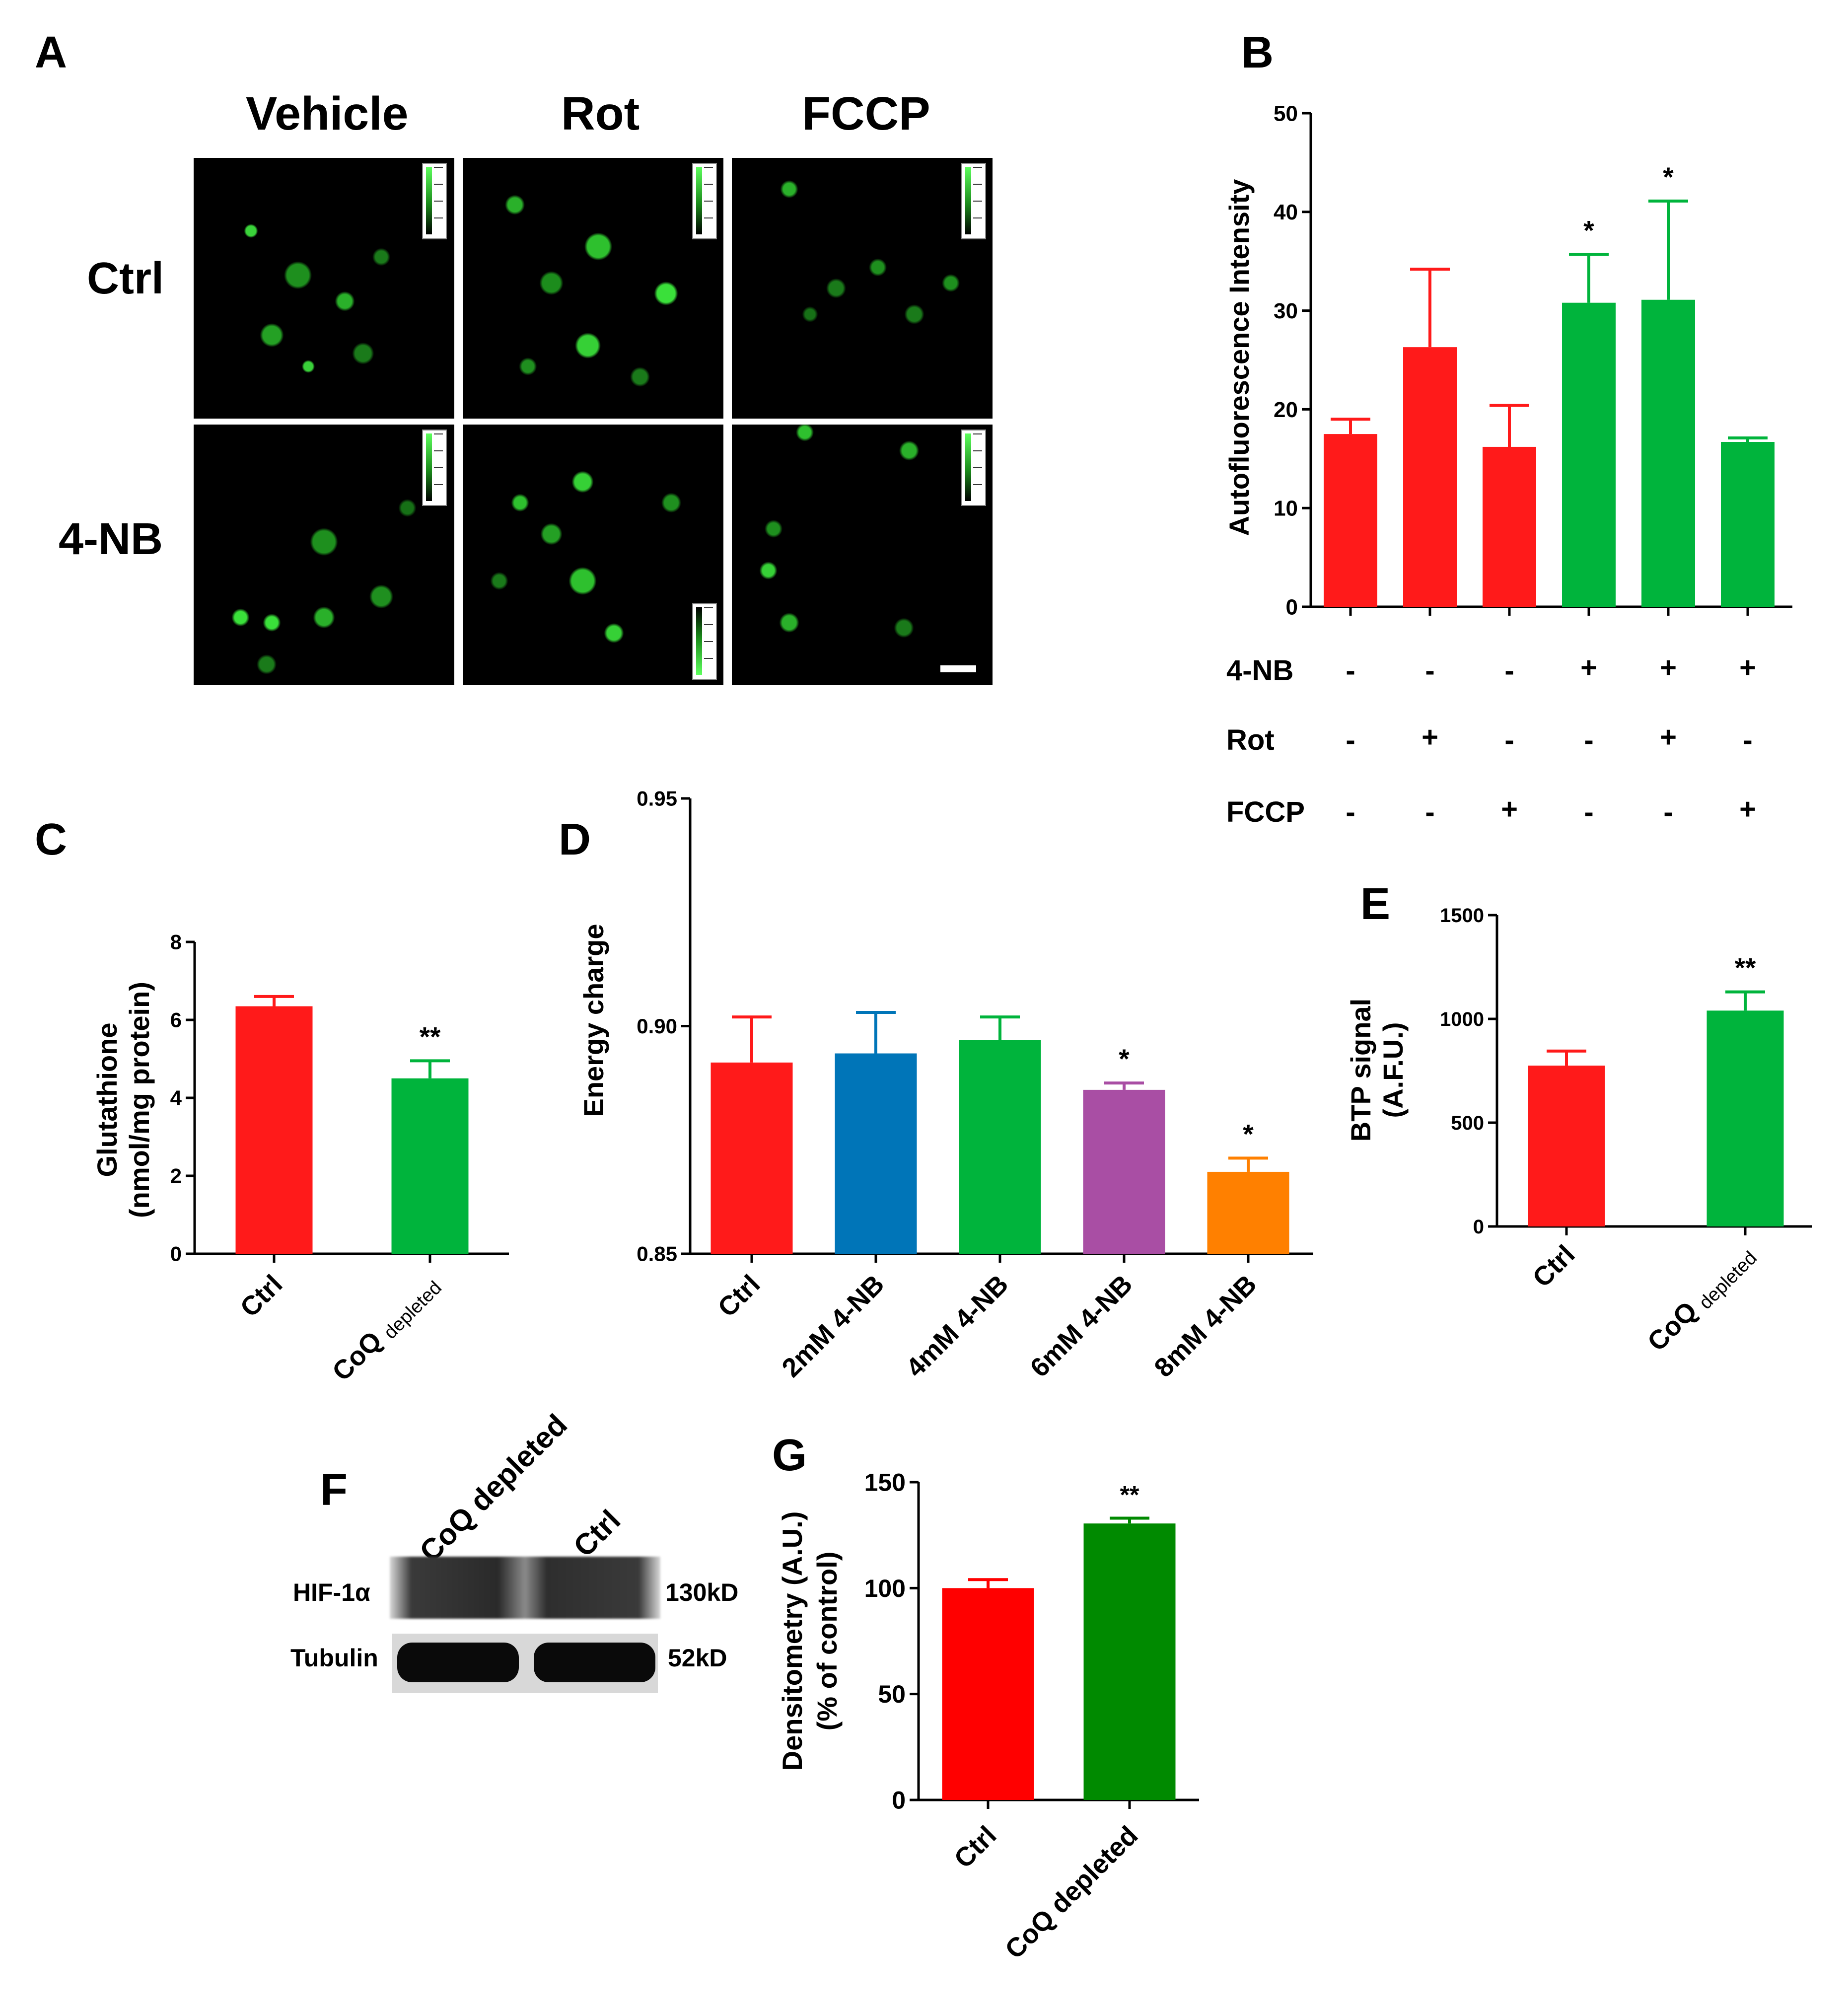 The height and width of the screenshot is (2009, 1848). What do you see at coordinates (525, 1663) in the screenshot?
I see `blot-tubulin` at bounding box center [525, 1663].